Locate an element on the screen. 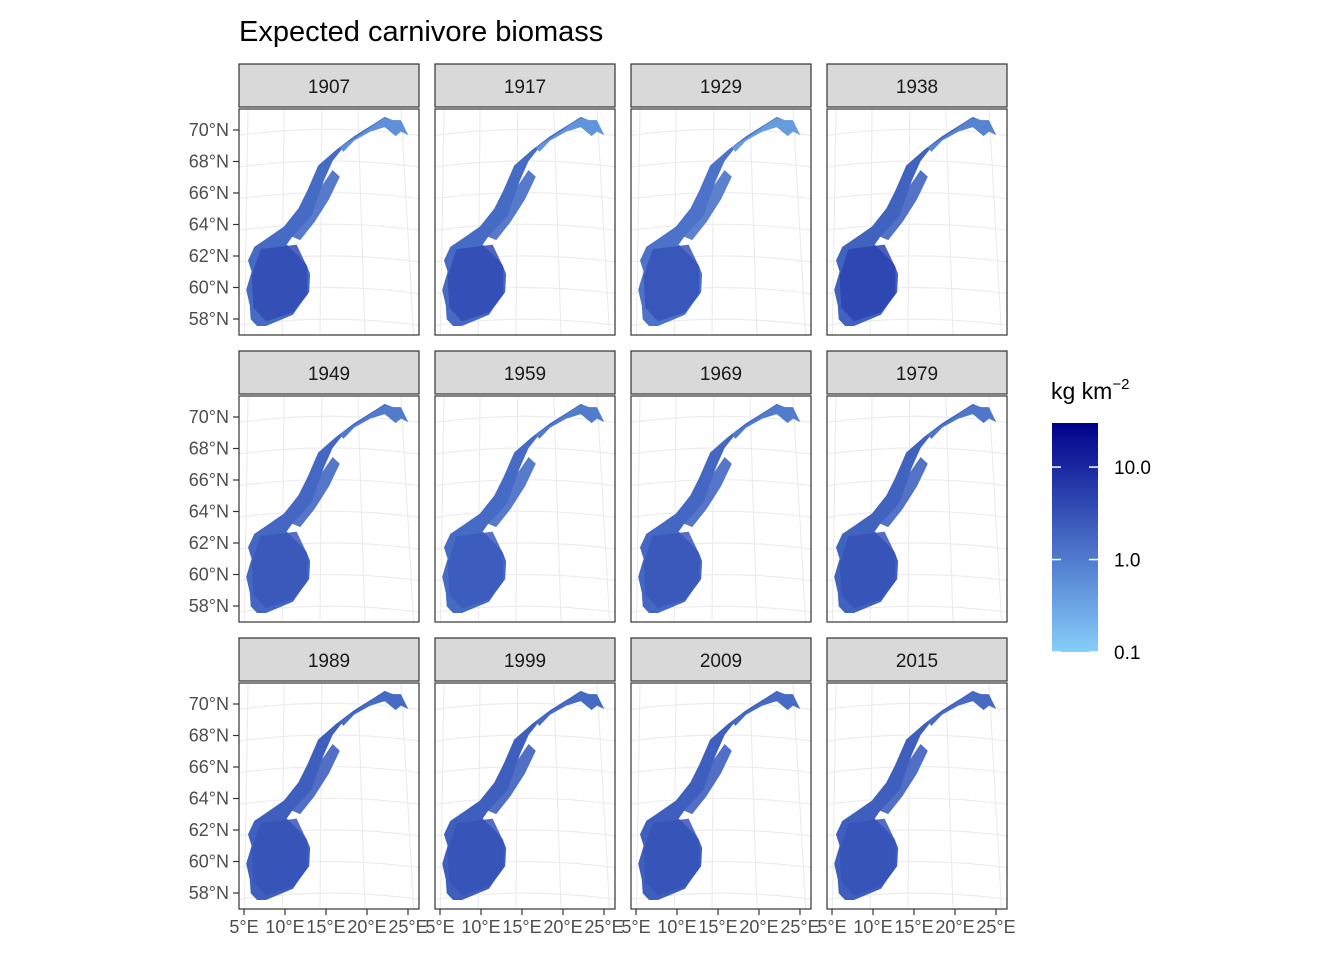 Image resolution: width=1344 pixels, height=960 pixels. colorbar is located at coordinates (1075, 537).